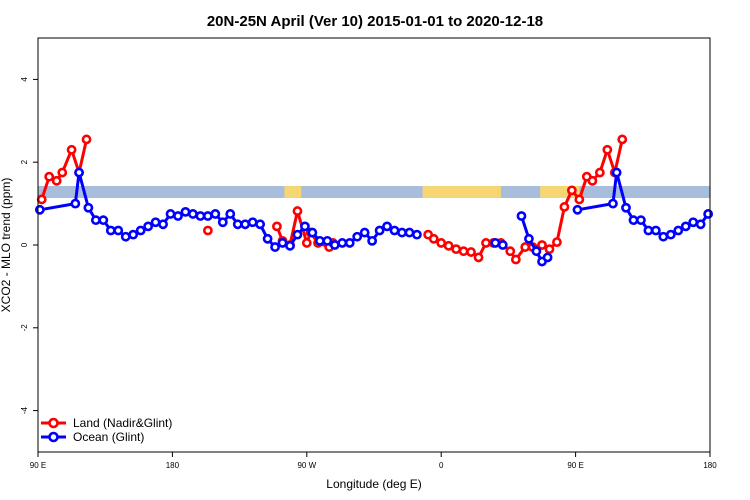 This screenshot has height=500, width=750. I want to click on y-axis: -4 -2 0 2 4, so click(29, 245).